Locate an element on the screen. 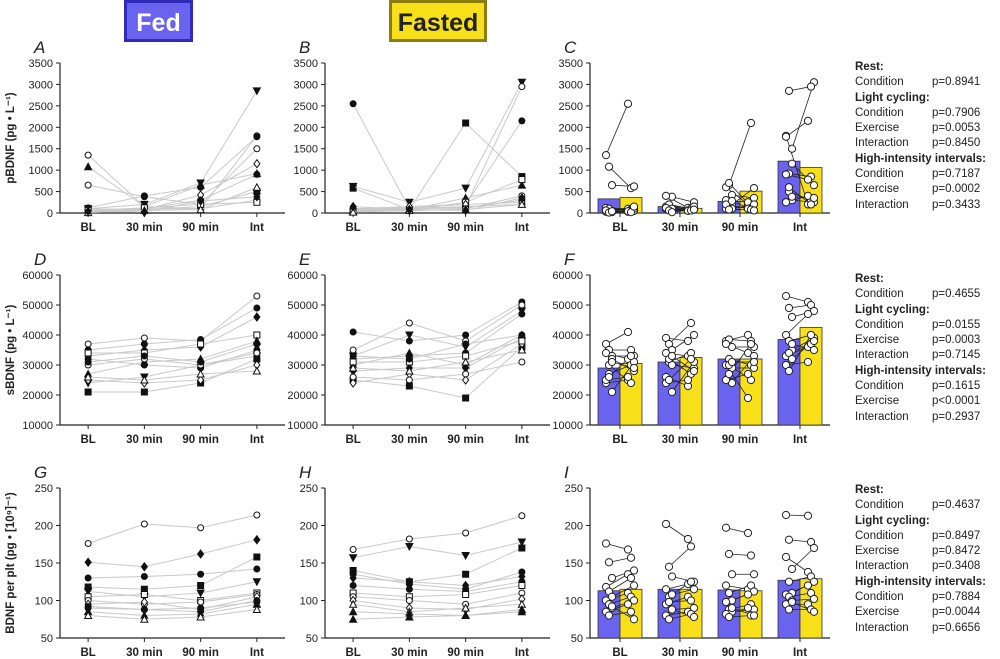 The height and width of the screenshot is (659, 1000). y-tick-label-c: 3500 is located at coordinates (571, 64).